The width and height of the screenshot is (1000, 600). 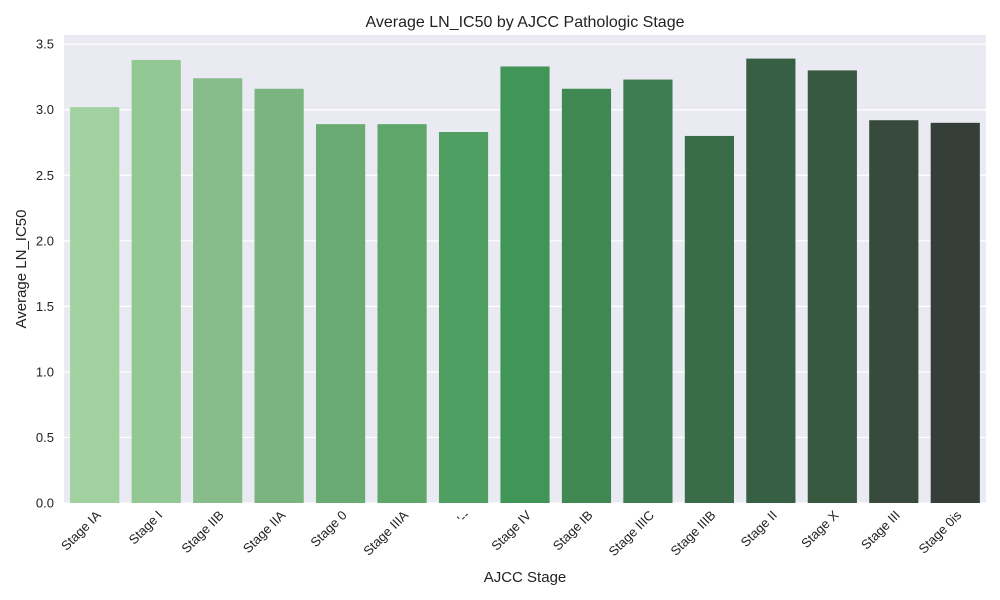 What do you see at coordinates (45, 44) in the screenshot?
I see `y-tick-label: 3.5` at bounding box center [45, 44].